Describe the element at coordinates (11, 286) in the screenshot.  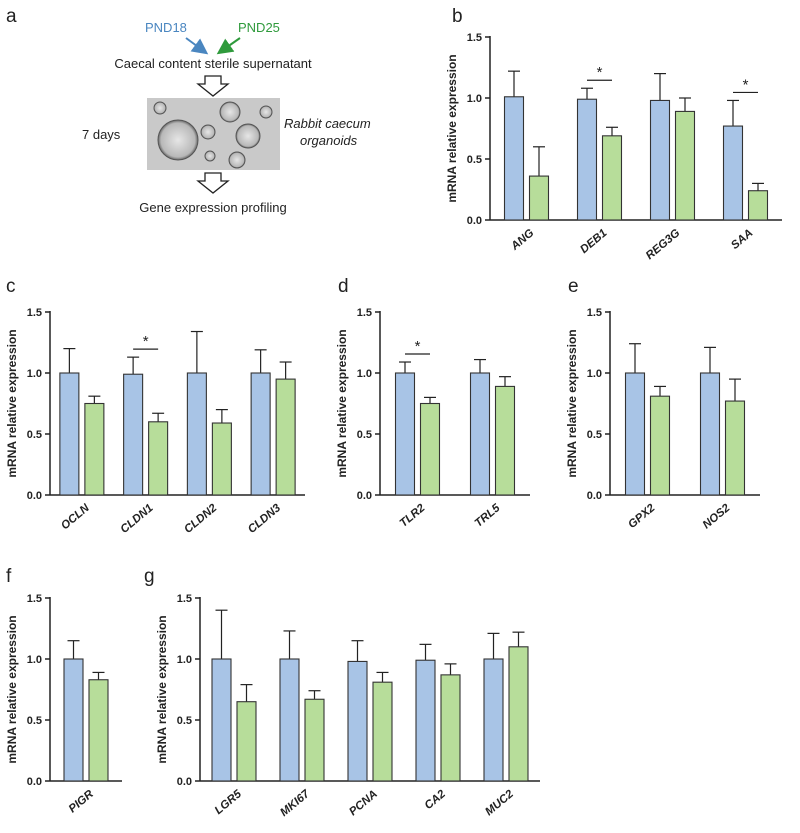
I see `panel-letter-c: c` at that location.